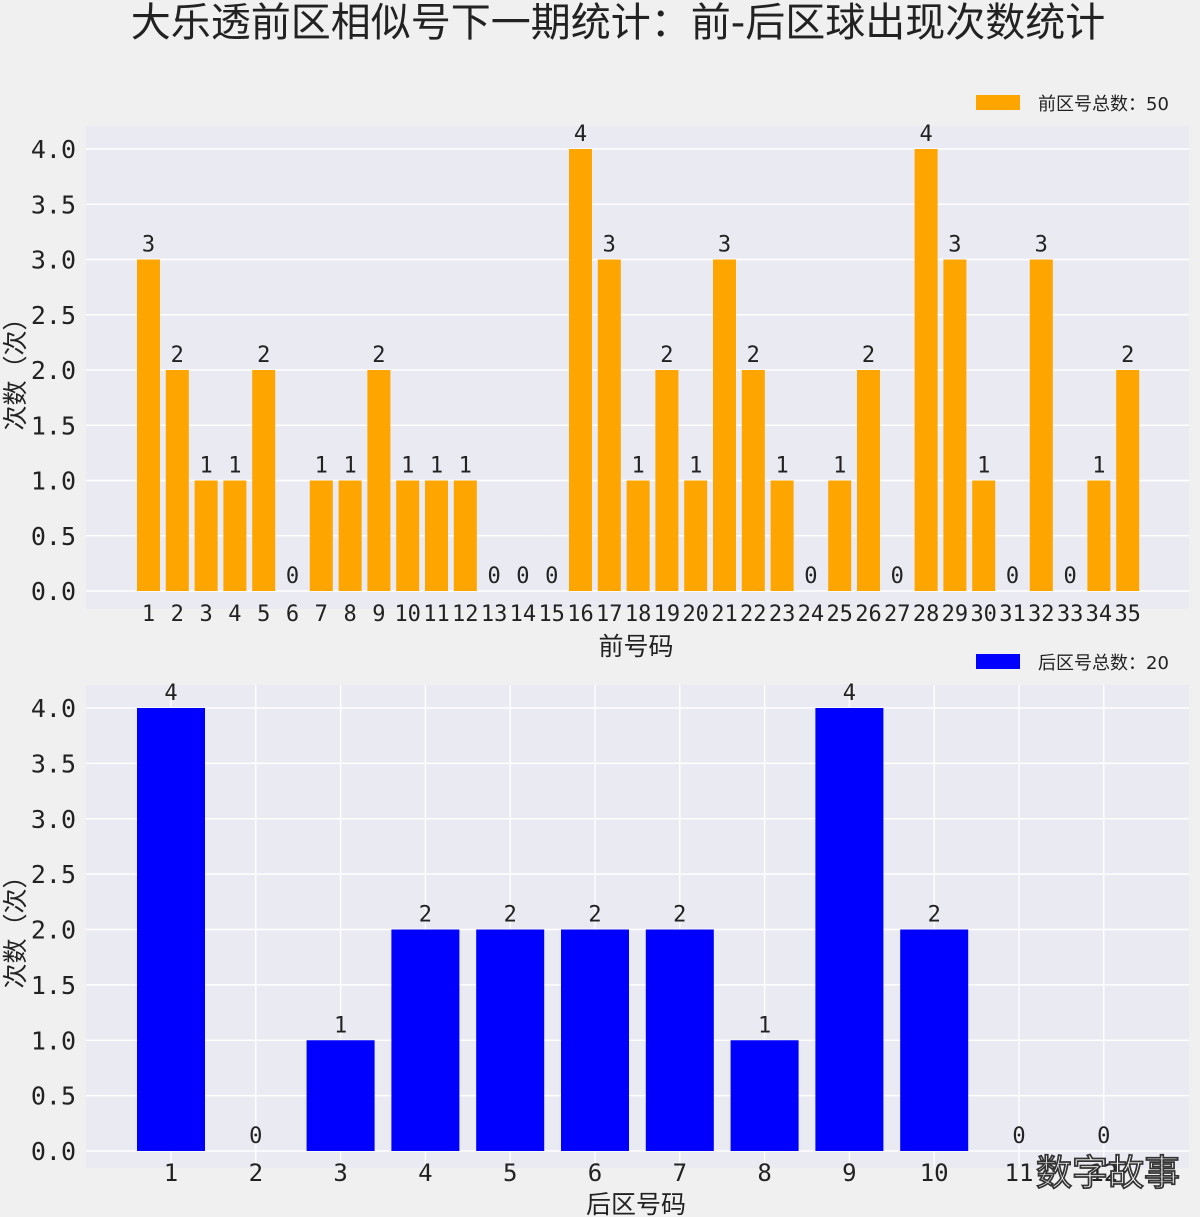 This screenshot has height=1217, width=1200. What do you see at coordinates (897, 614) in the screenshot?
I see `x-tick-label: 27` at bounding box center [897, 614].